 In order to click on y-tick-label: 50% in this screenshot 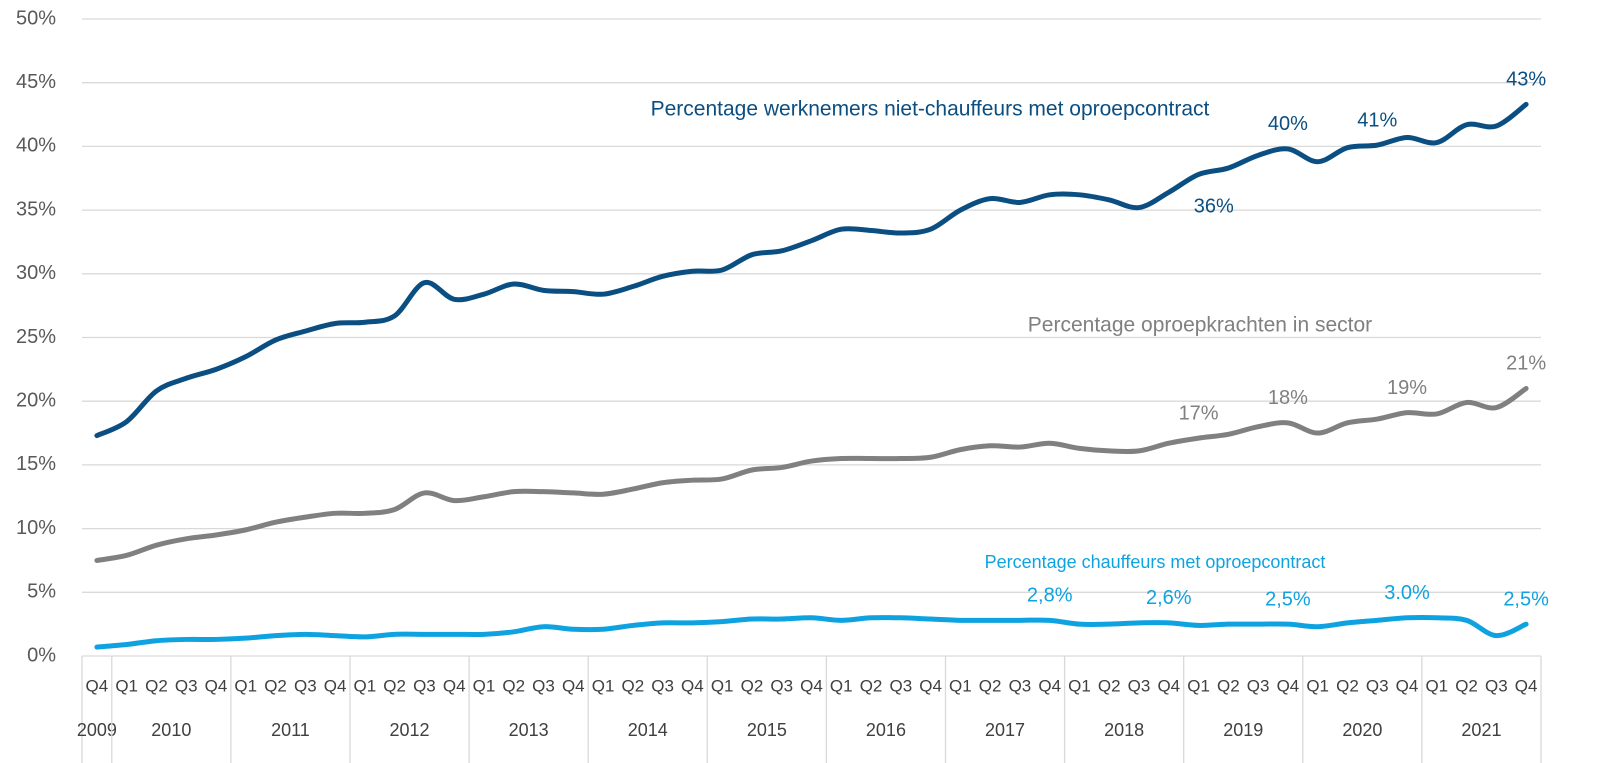, I will do `click(36, 18)`.